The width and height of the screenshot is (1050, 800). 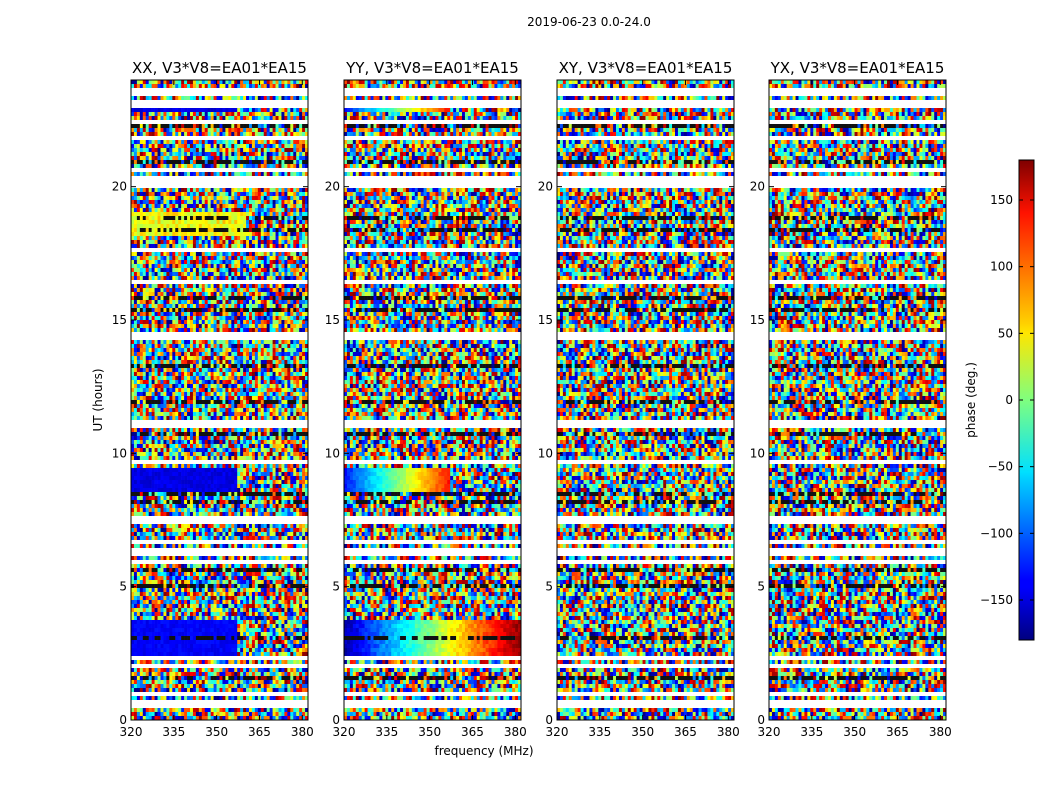 What do you see at coordinates (483, 751) in the screenshot?
I see `x-axis-label: frequency (MHz)` at bounding box center [483, 751].